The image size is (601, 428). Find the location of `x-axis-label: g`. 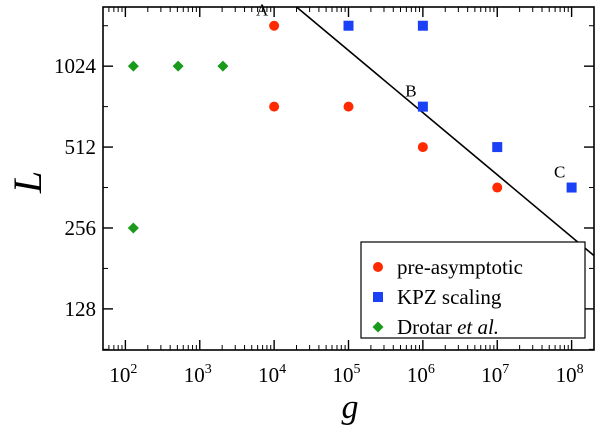

x-axis-label: g is located at coordinates (350, 407).